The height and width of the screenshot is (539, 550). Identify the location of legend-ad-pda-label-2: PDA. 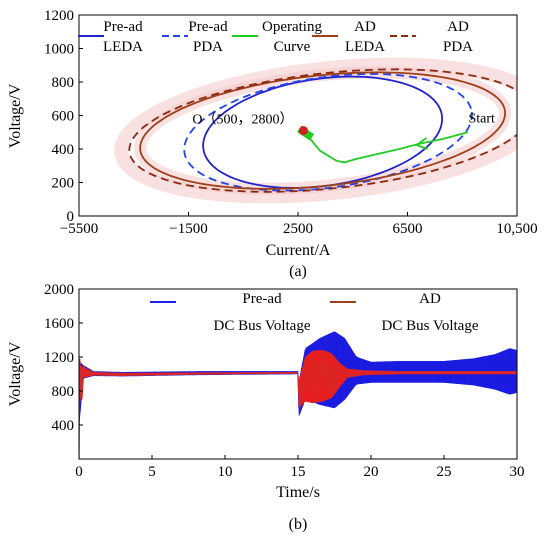
(458, 47).